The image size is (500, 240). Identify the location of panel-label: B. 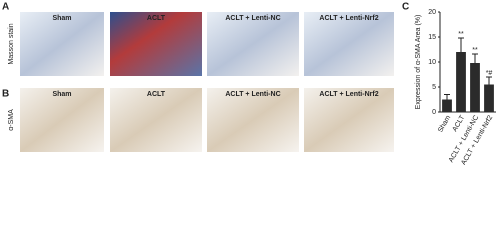
(5, 94).